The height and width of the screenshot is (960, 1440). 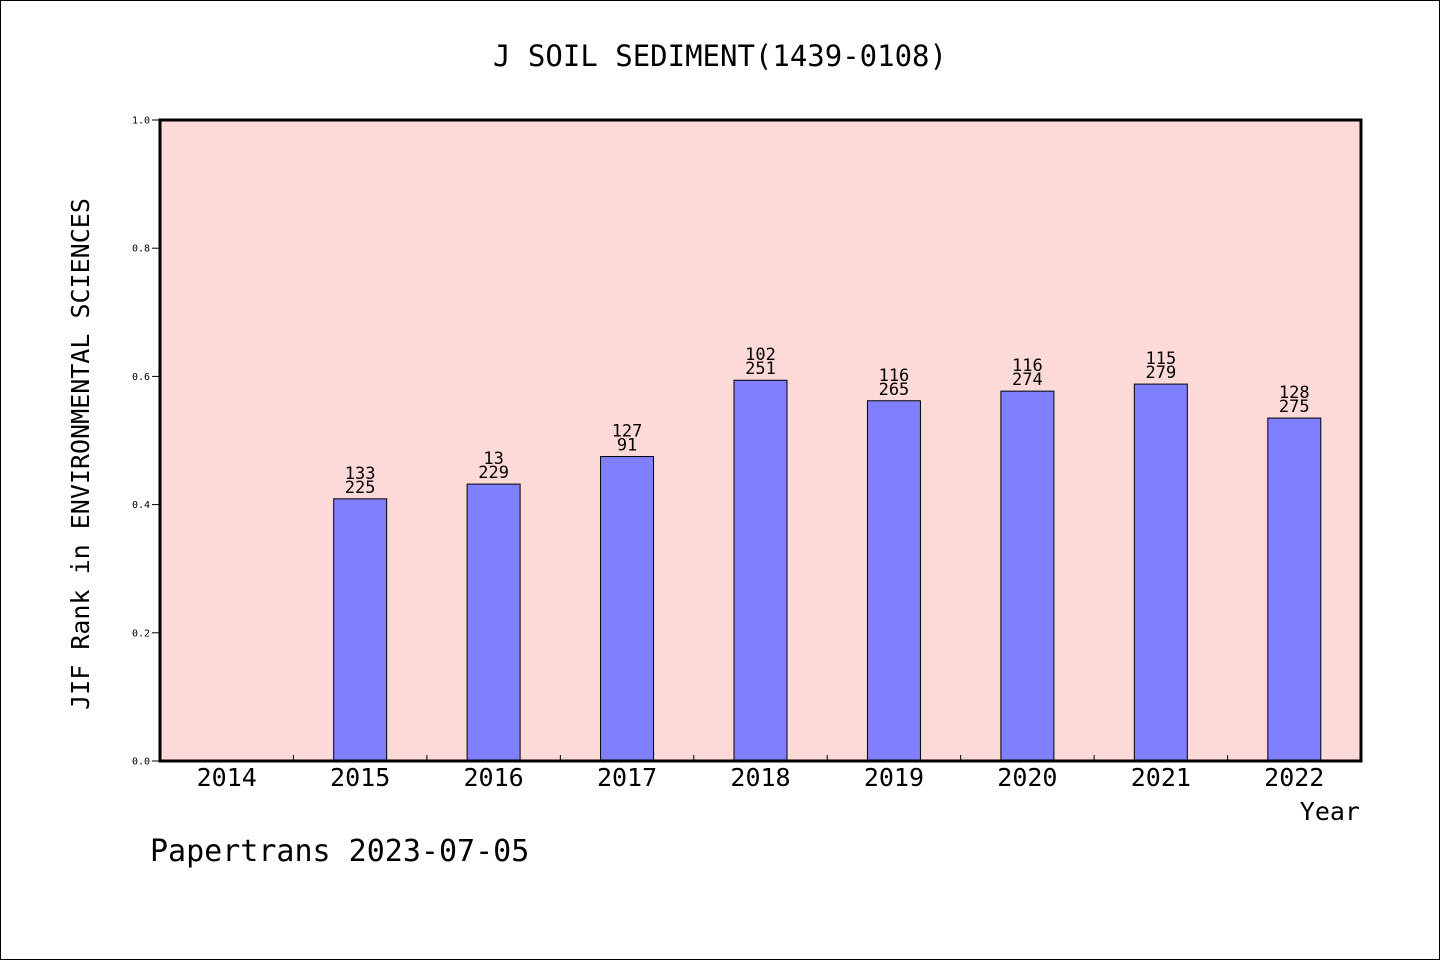 What do you see at coordinates (340, 851) in the screenshot?
I see `footer-watermark: Papertrans 2023-07-05` at bounding box center [340, 851].